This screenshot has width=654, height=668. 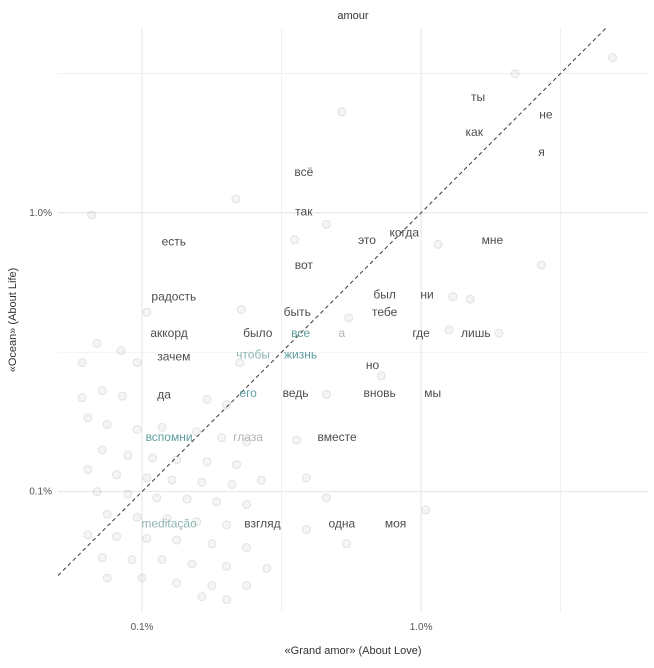 What do you see at coordinates (493, 240) in the screenshot?
I see `word-label: мне` at bounding box center [493, 240].